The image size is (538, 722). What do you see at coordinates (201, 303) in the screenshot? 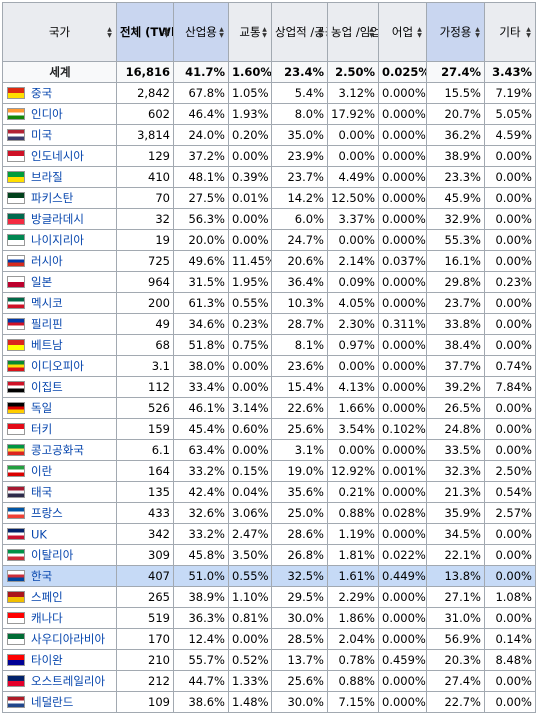
I see `value-cell: 61.3%` at bounding box center [201, 303].